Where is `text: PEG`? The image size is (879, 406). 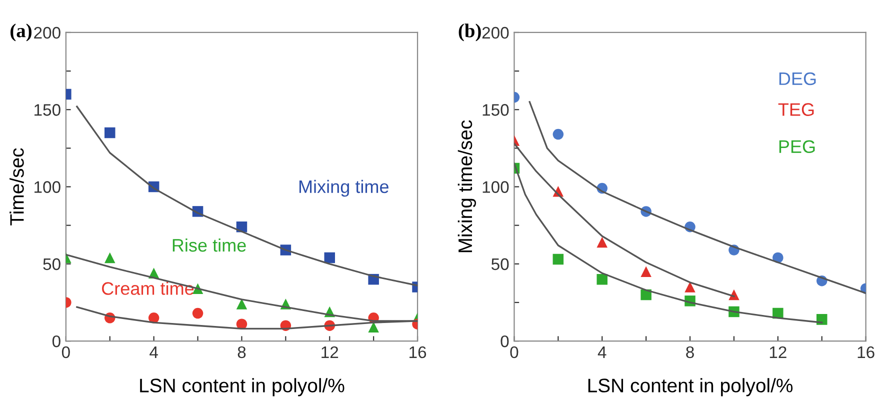
text: PEG is located at coordinates (797, 146).